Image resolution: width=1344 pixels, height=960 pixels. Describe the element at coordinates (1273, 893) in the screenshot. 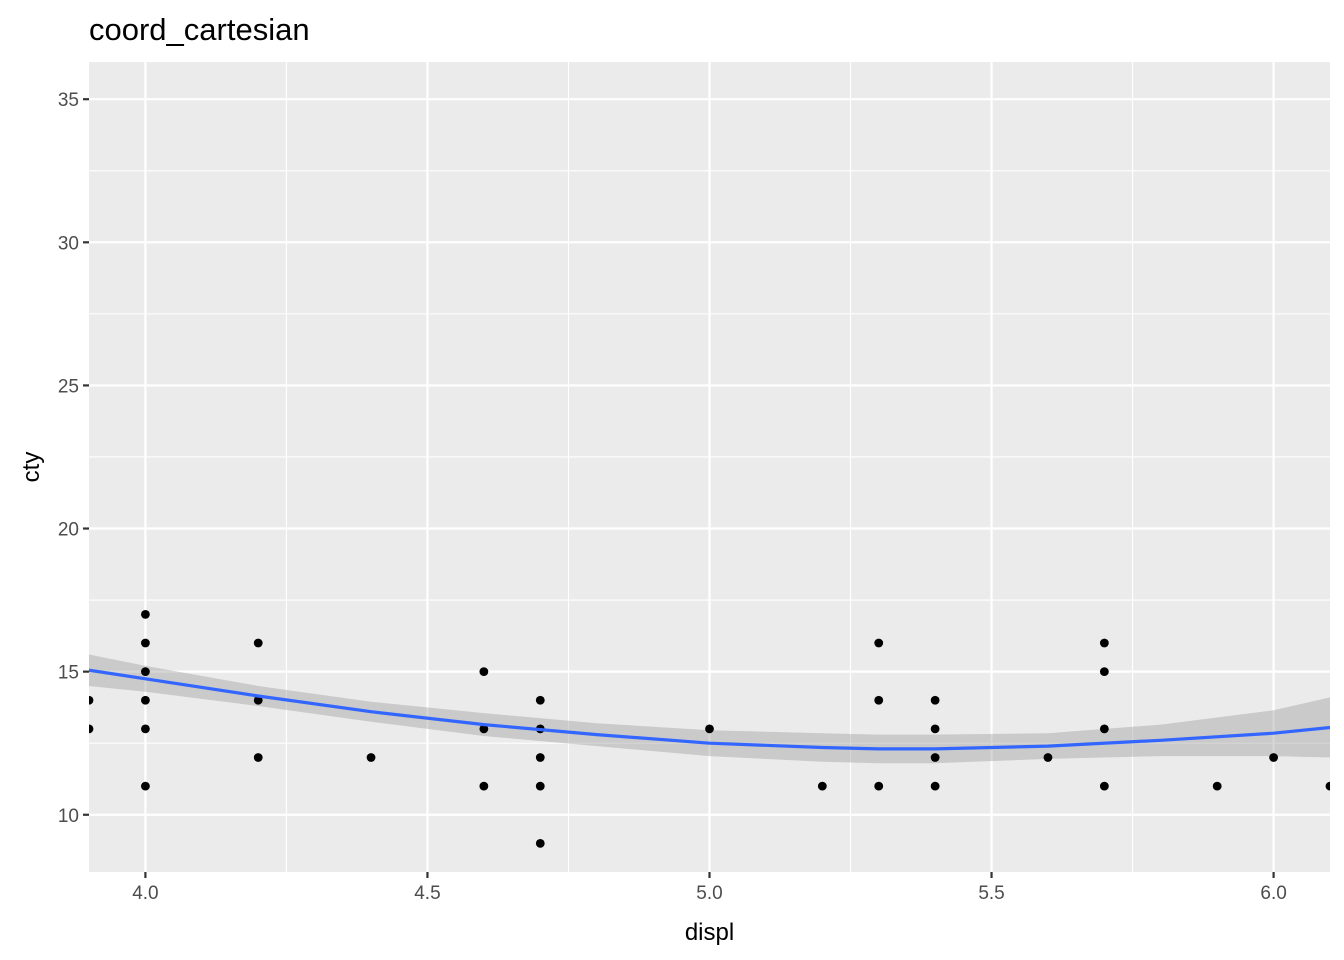

I see `x-tick-label: 6.0` at that location.